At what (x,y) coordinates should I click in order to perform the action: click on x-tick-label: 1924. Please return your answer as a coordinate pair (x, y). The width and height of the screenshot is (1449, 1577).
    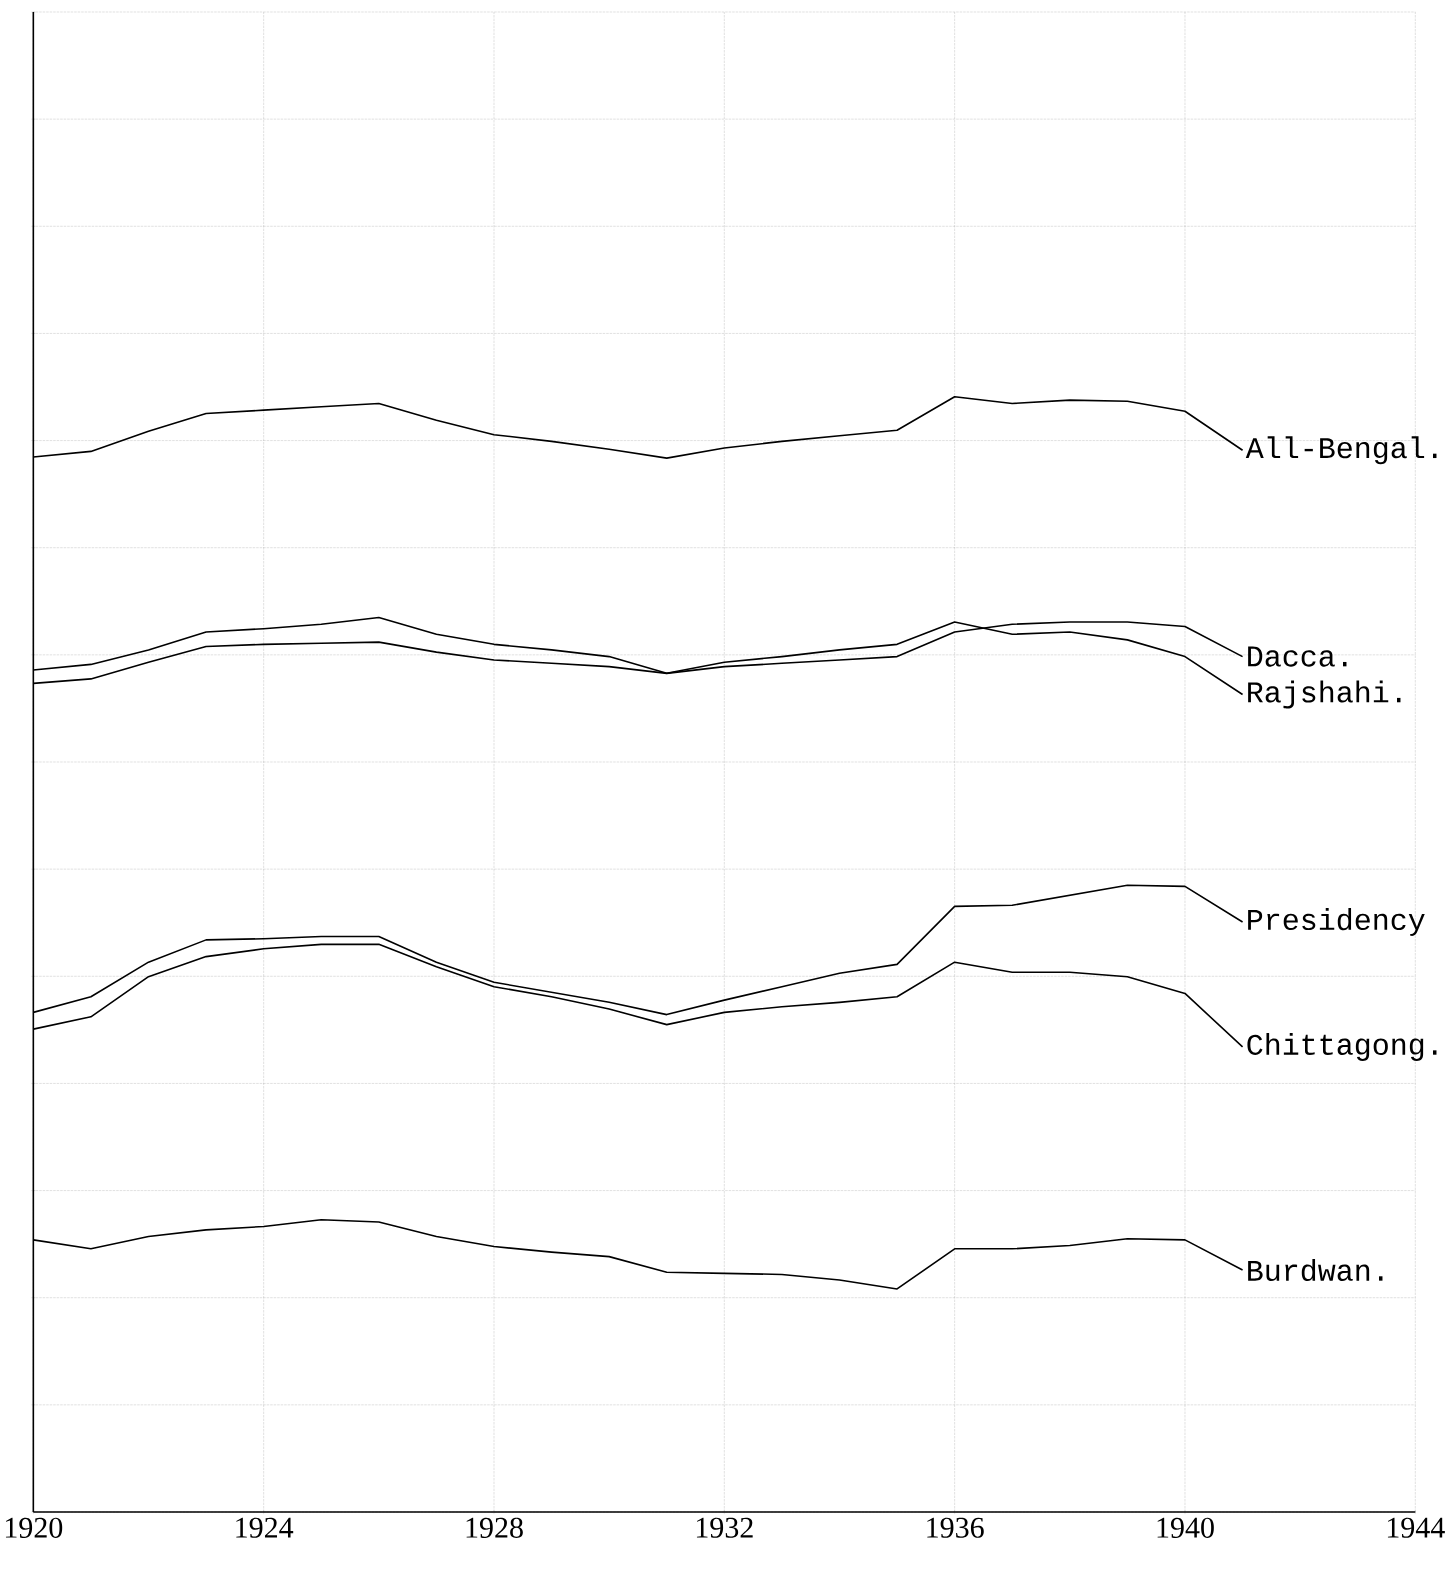
    Looking at the image, I should click on (265, 1527).